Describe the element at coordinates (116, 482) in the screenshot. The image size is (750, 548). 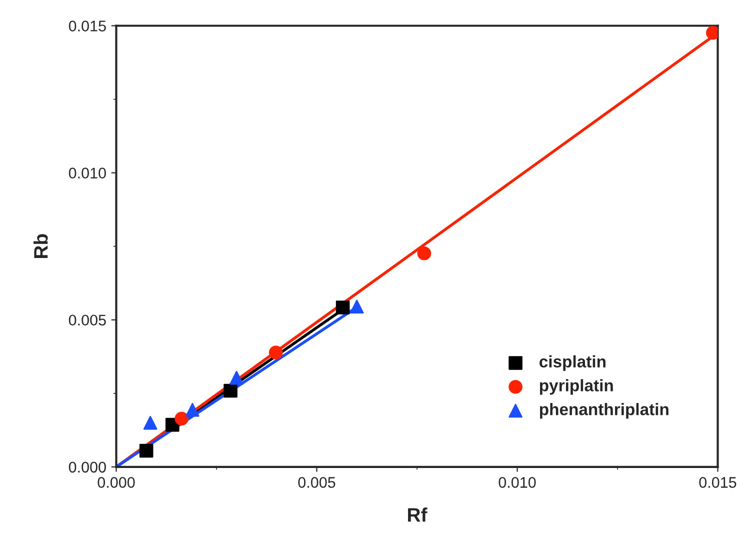
I see `x-tick-label: 0.000` at that location.